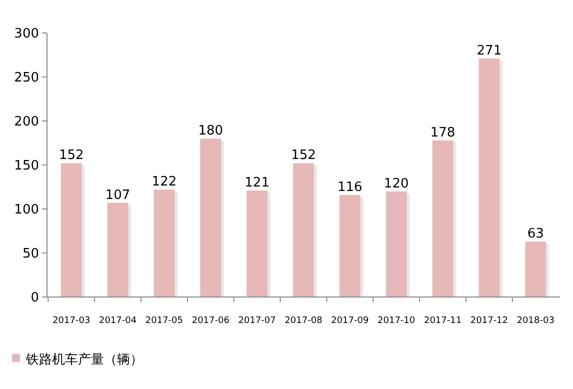 The height and width of the screenshot is (389, 573). What do you see at coordinates (117, 195) in the screenshot?
I see `data-label: 107` at bounding box center [117, 195].